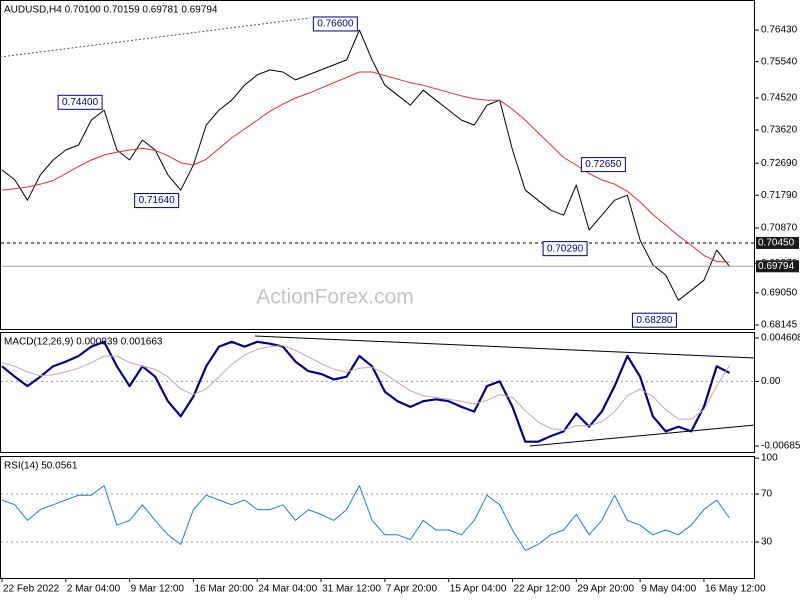 Image resolution: width=800 pixels, height=600 pixels. I want to click on x-tick-label: 31 Mar 12:00, so click(351, 589).